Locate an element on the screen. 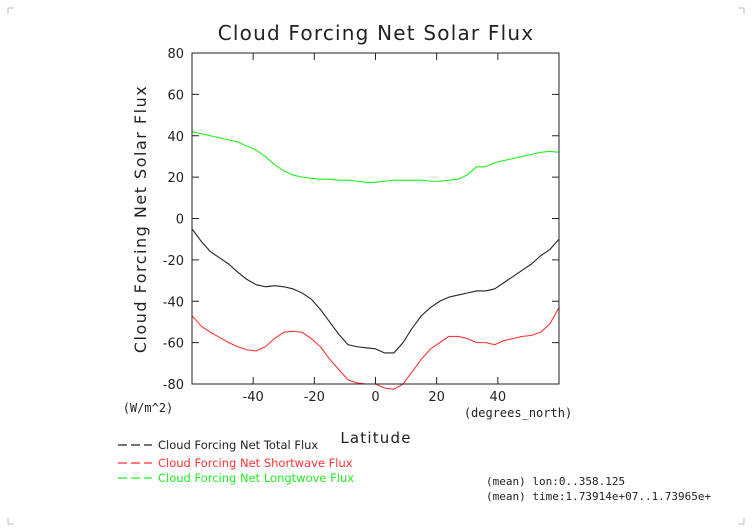 The image size is (752, 532). y-tick-label: -60 is located at coordinates (173, 344).